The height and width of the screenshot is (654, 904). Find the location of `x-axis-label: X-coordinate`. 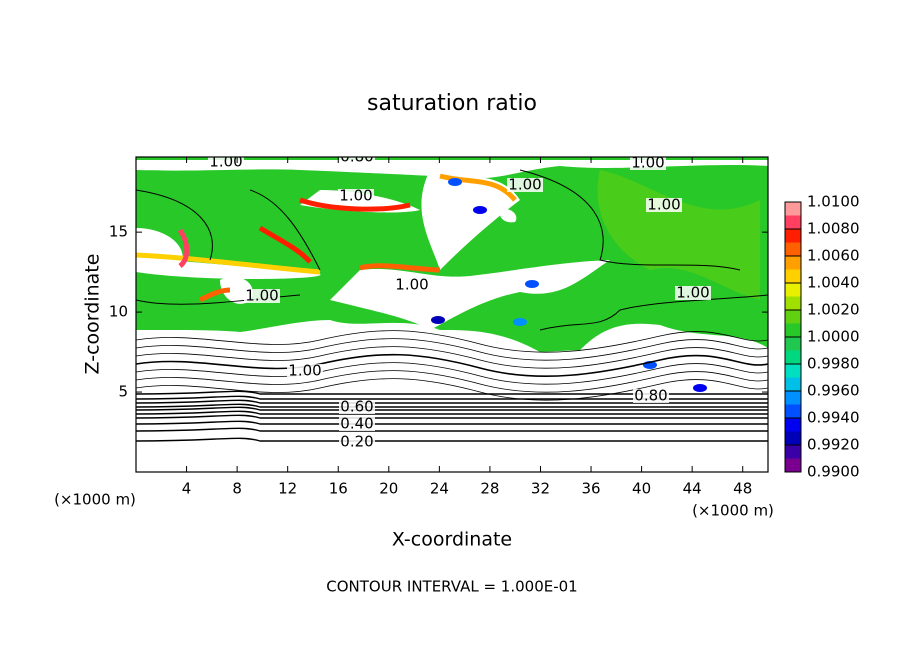

x-axis-label: X-coordinate is located at coordinates (452, 540).